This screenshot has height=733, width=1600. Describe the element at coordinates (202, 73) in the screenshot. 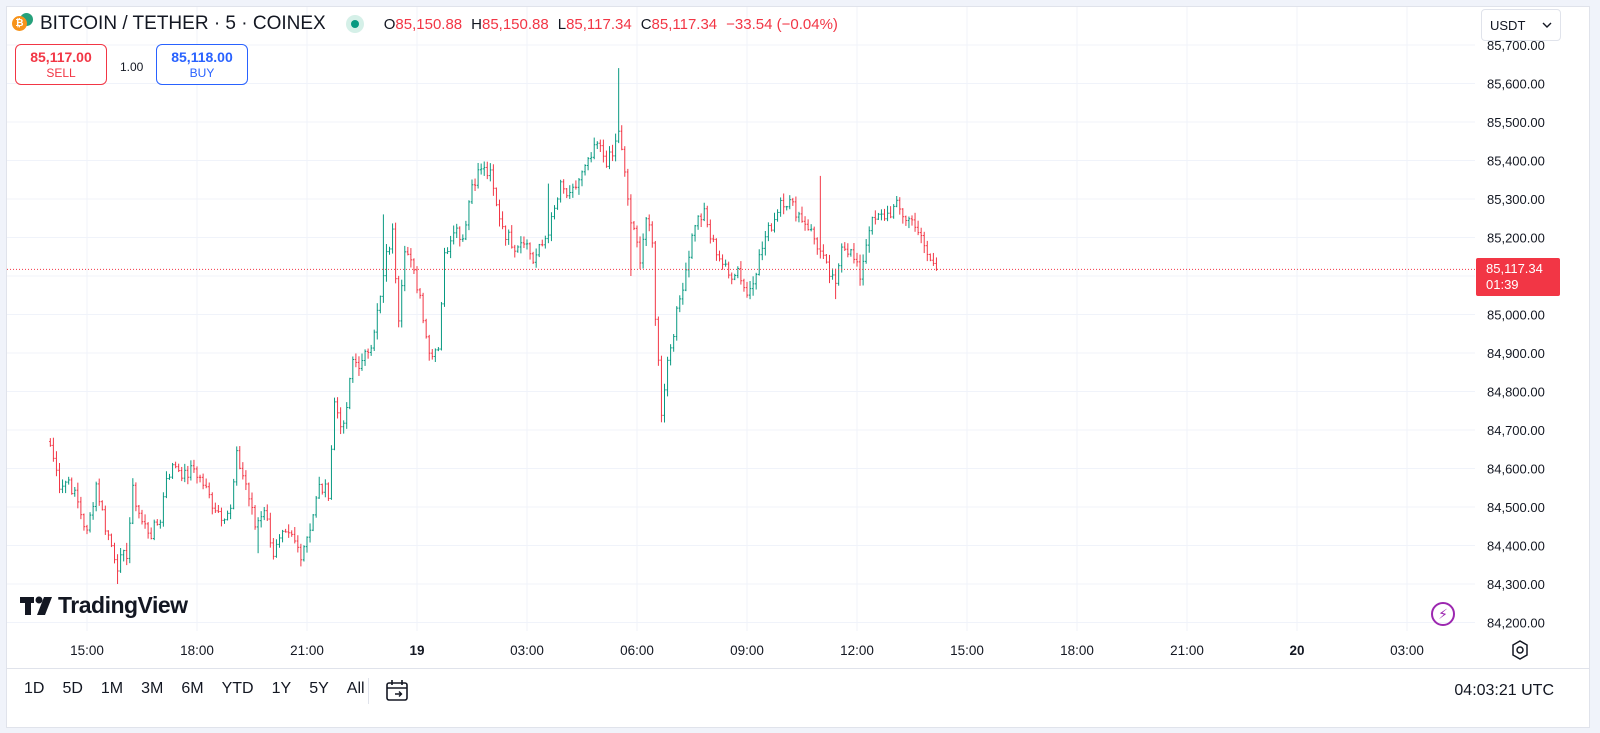

I see `buy-label: BUY` at that location.